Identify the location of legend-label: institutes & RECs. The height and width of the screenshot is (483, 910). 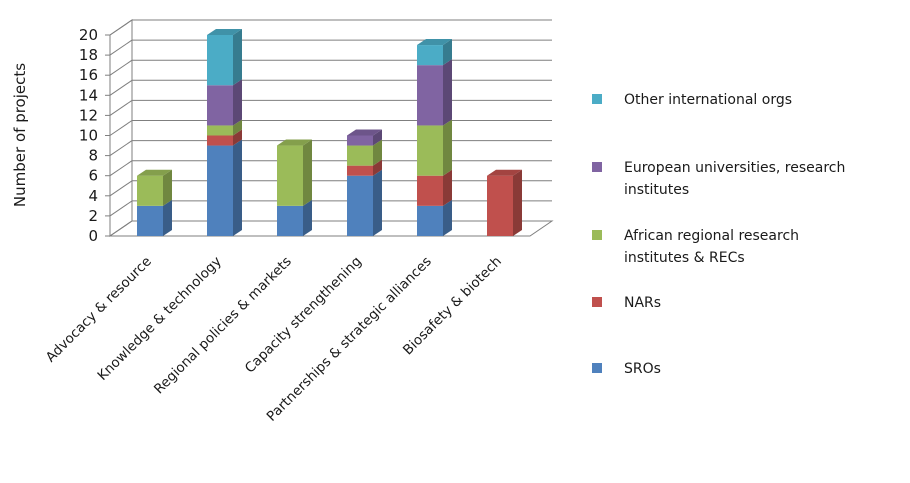
(684, 258).